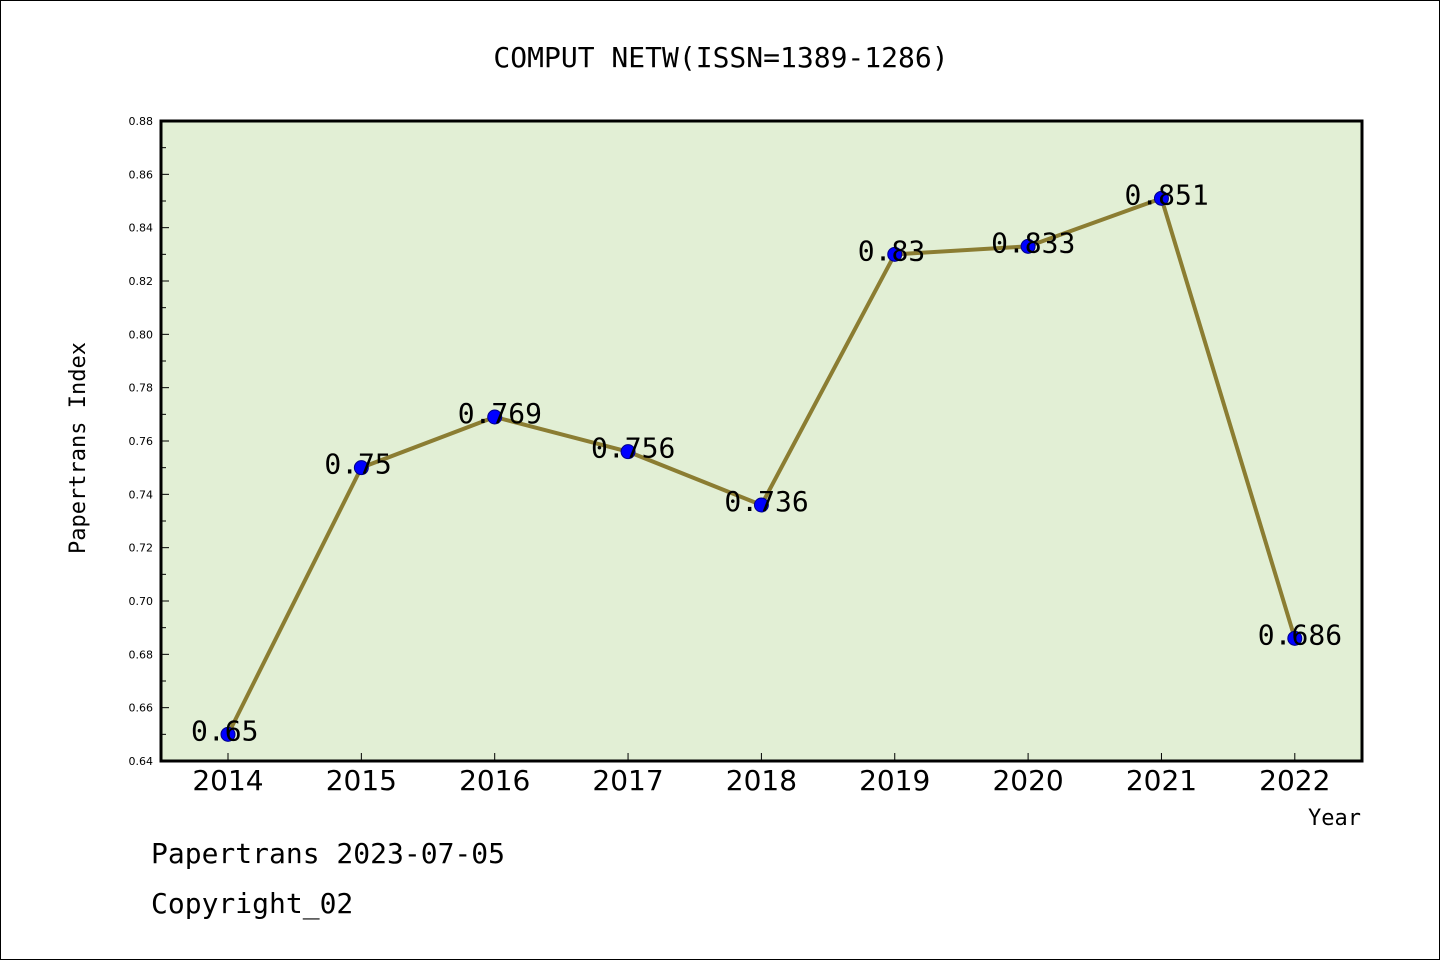  Describe the element at coordinates (720, 57) in the screenshot. I see `chart-title: COMPUT NETW(ISSN=1389-1286)` at that location.